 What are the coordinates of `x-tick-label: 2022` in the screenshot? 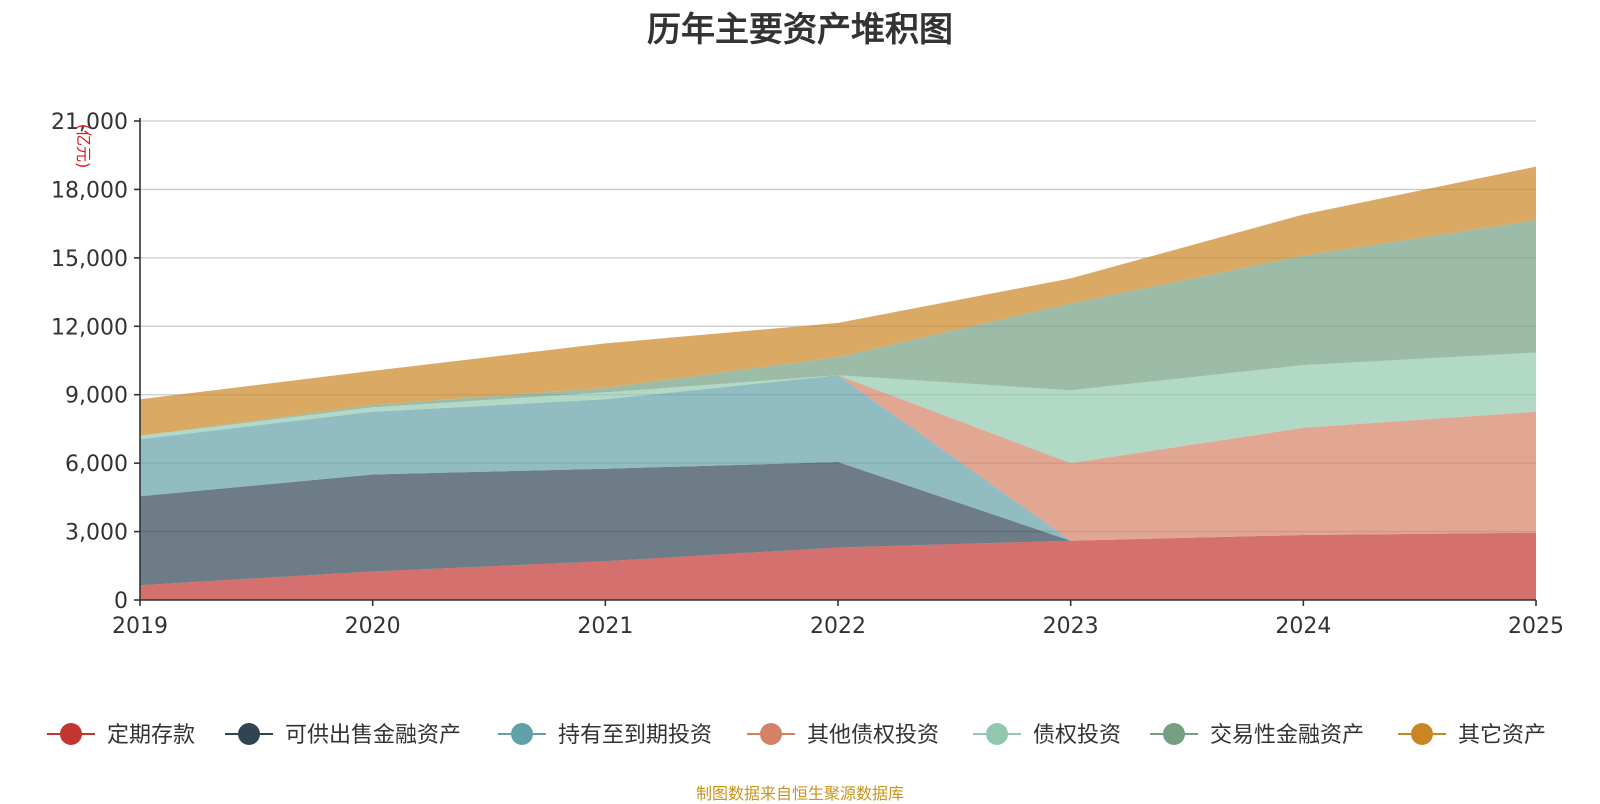 It's located at (838, 626).